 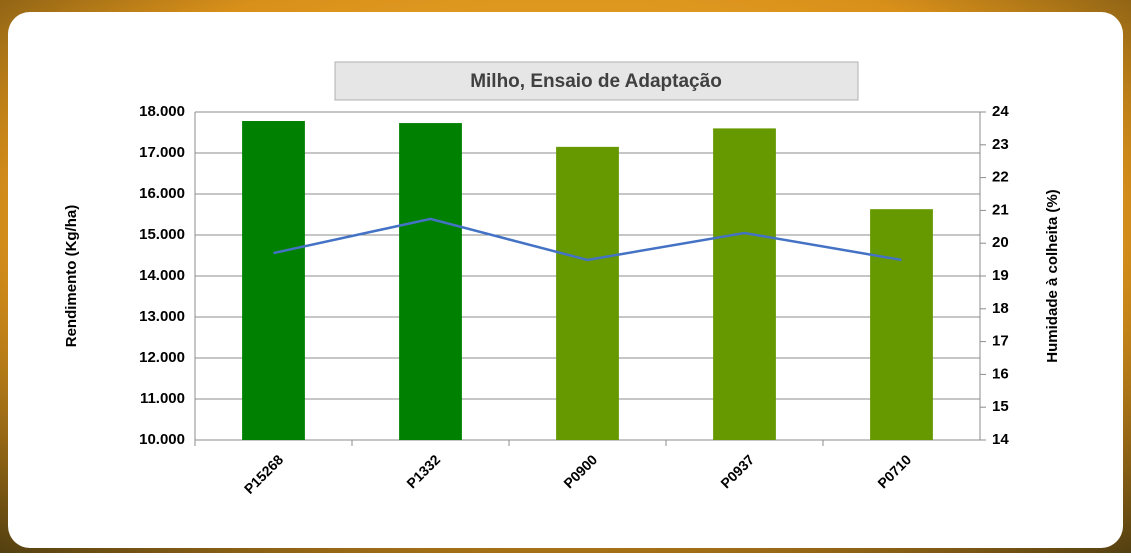 What do you see at coordinates (162, 234) in the screenshot?
I see `y-tick-label: 15.000` at bounding box center [162, 234].